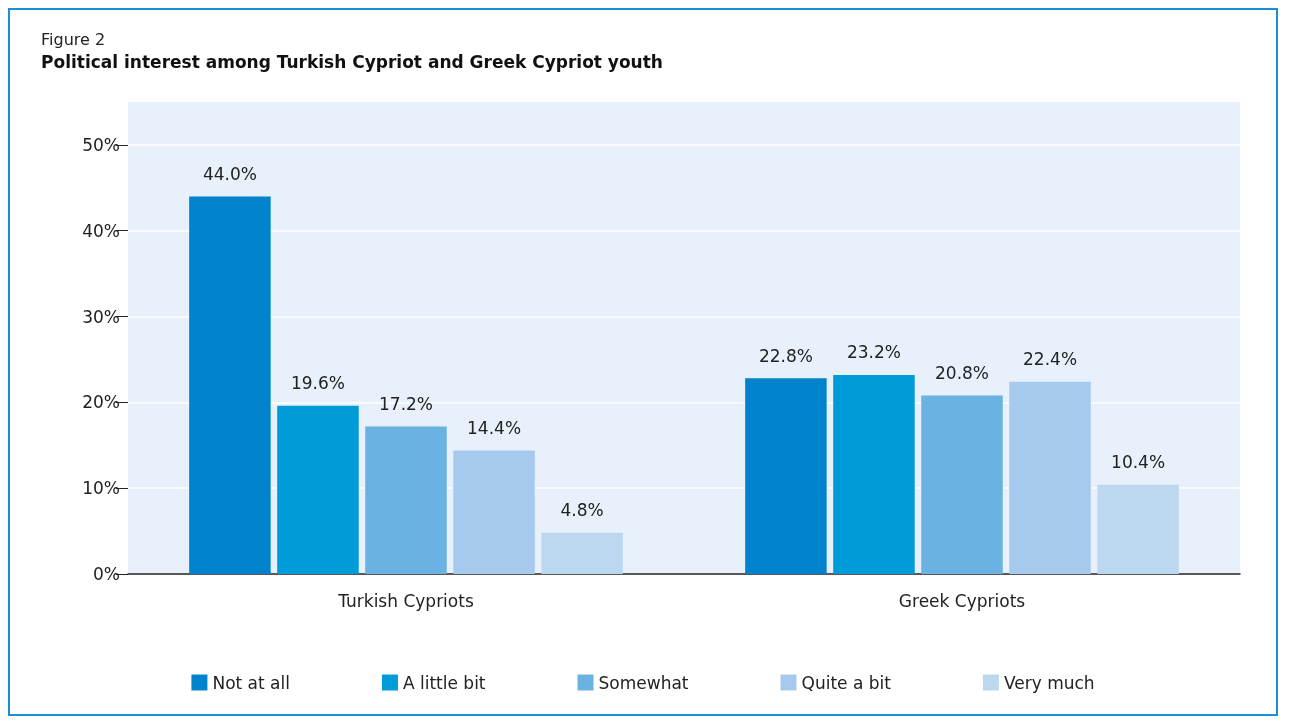 The height and width of the screenshot is (728, 1290). I want to click on chart-subtitle: Figure 2, so click(73, 39).